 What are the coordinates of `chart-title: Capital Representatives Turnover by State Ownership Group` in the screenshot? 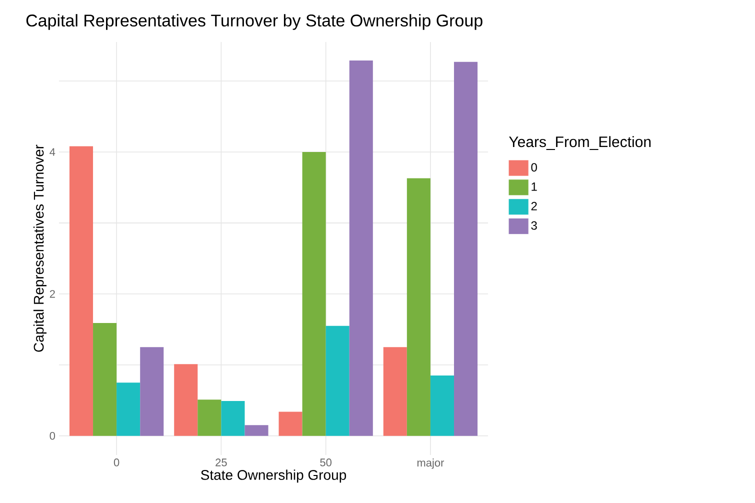 It's located at (254, 22).